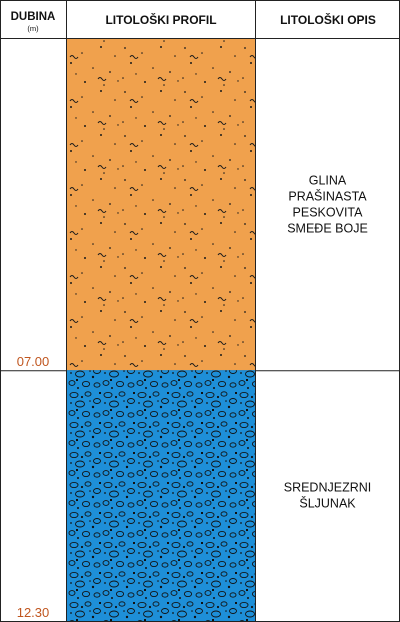 This screenshot has width=400, height=622. What do you see at coordinates (328, 213) in the screenshot?
I see `layer-description-line: PESKOVITA` at bounding box center [328, 213].